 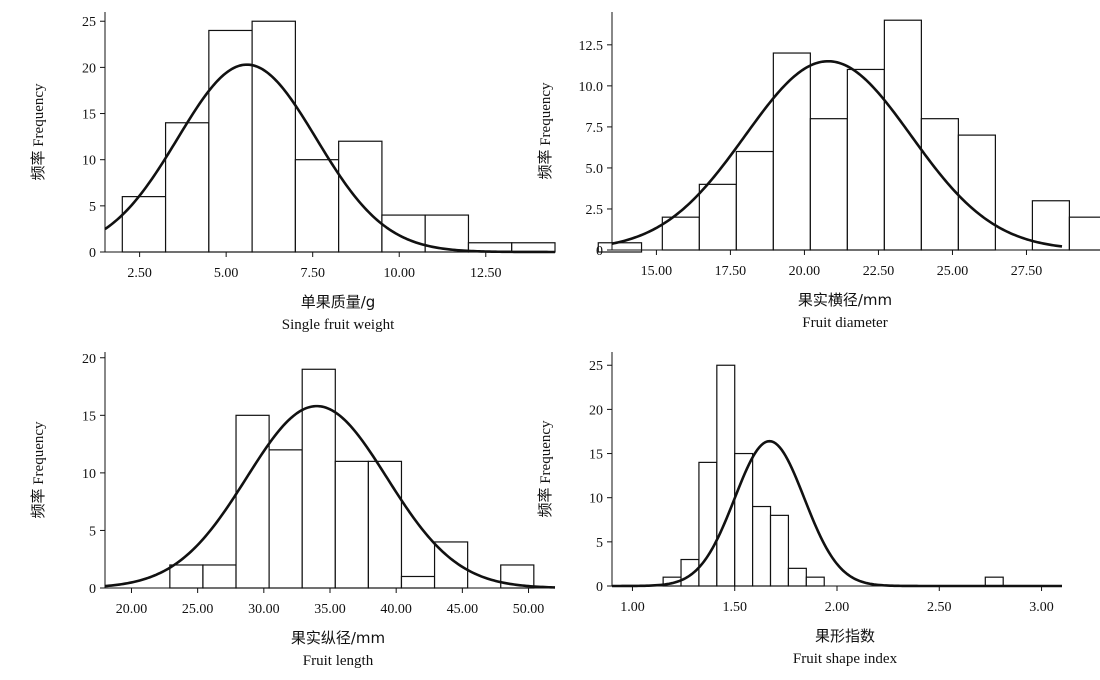 What do you see at coordinates (731, 271) in the screenshot?
I see `x-tick-label: 17.50` at bounding box center [731, 271].